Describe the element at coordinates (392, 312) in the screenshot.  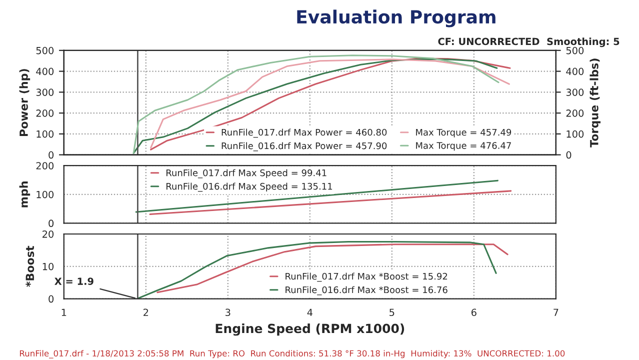
I see `x-tick-label: 5` at that location.